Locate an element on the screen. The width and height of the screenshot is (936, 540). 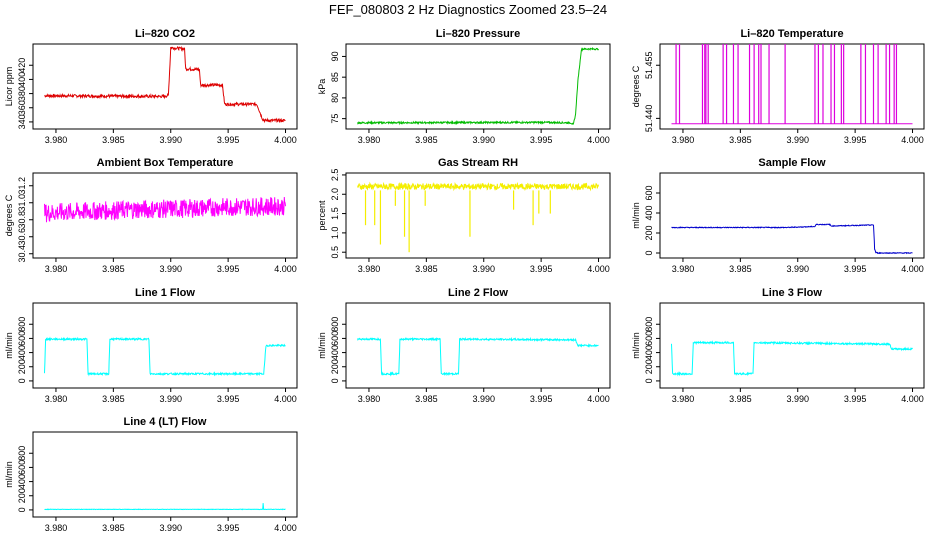
chart-title: Gas Stream RH is located at coordinates (478, 163).